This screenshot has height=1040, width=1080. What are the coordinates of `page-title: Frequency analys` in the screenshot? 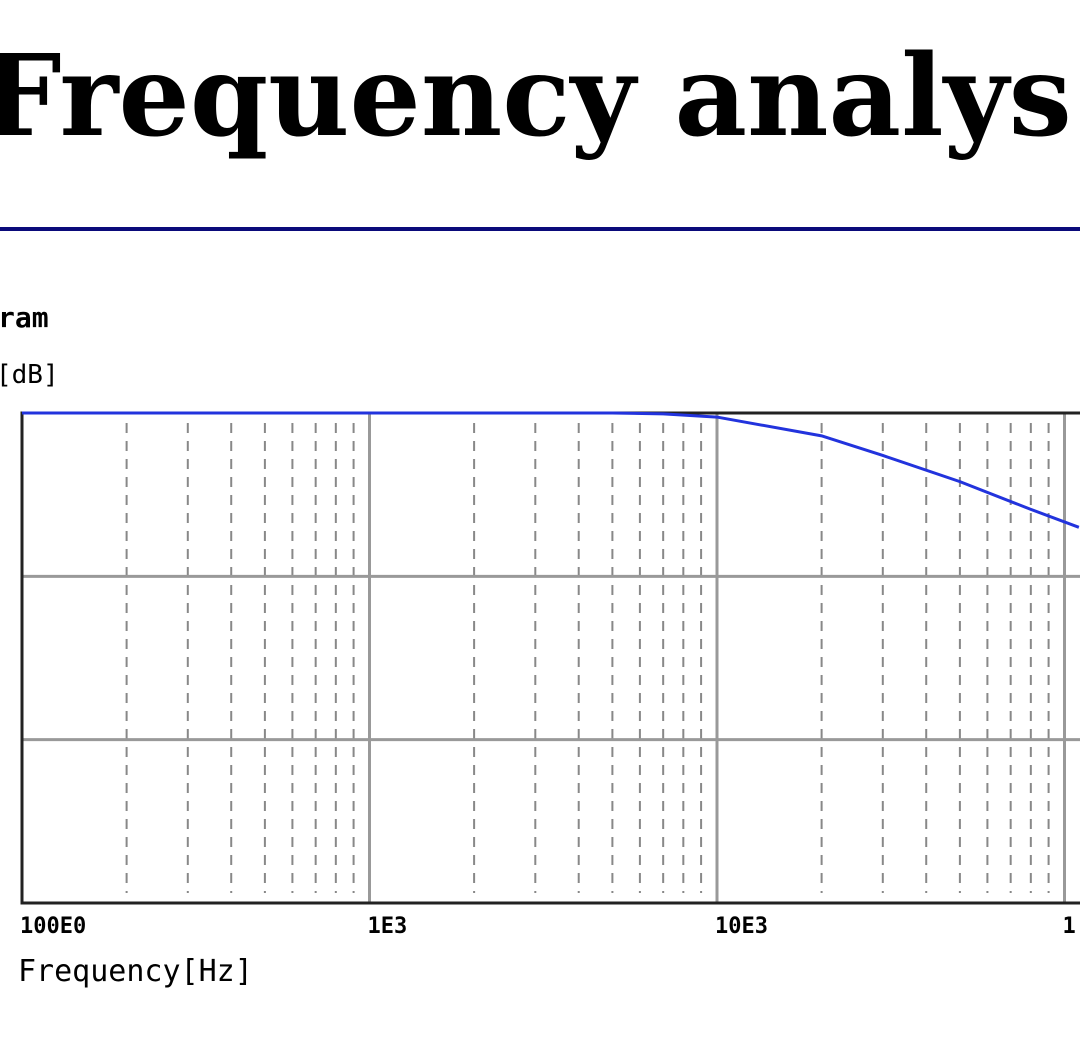 It's located at (536, 96).